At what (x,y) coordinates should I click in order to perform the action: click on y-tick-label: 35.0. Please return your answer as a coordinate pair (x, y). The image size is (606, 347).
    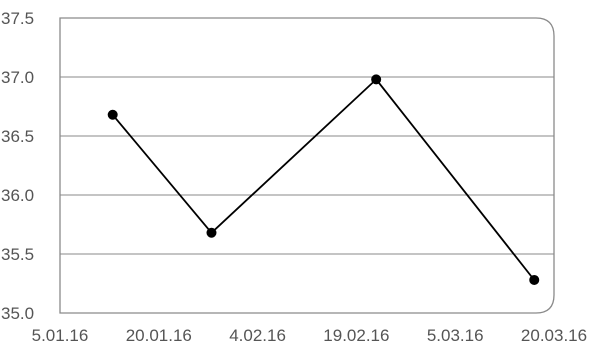
    Looking at the image, I should click on (17, 313).